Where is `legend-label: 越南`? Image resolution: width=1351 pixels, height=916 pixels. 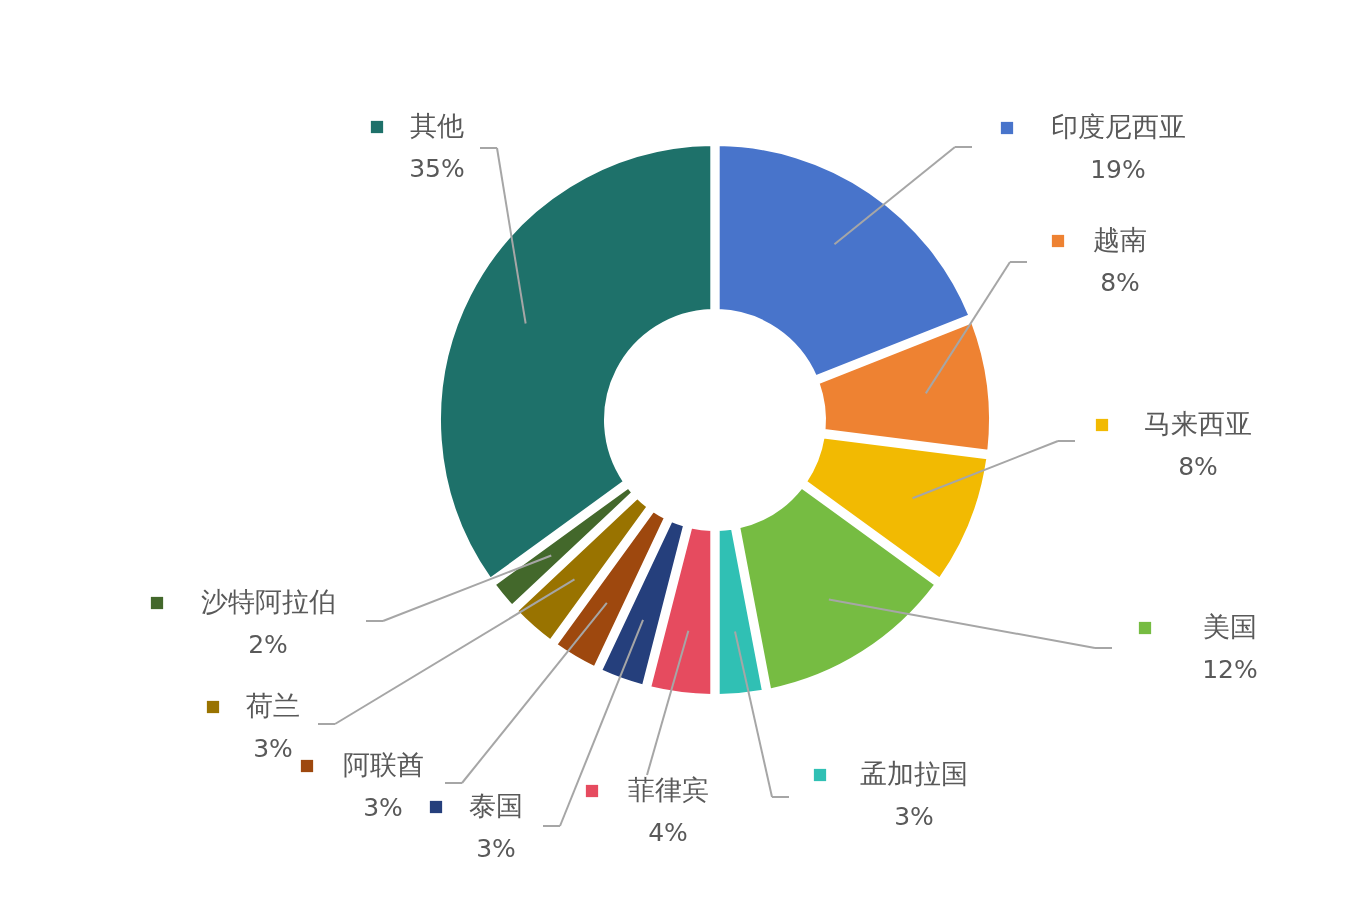
legend-label: 越南 is located at coordinates (1120, 239).